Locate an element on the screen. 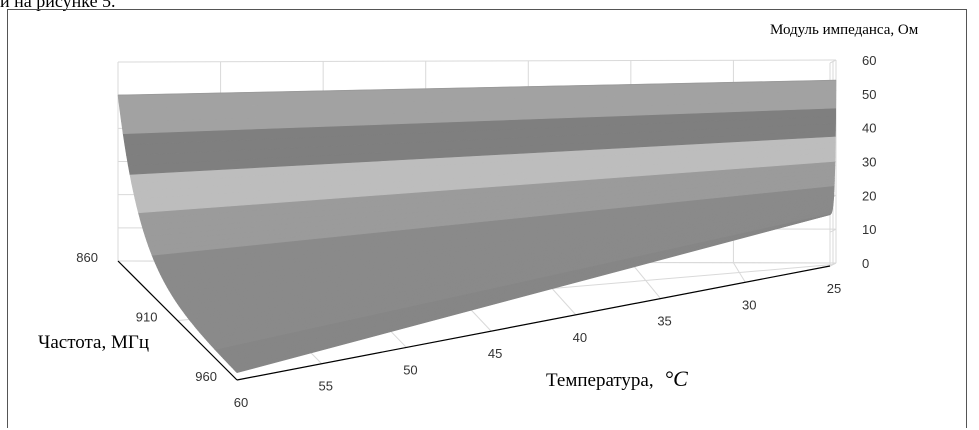  frequency-tick-label: 860 is located at coordinates (87, 257).